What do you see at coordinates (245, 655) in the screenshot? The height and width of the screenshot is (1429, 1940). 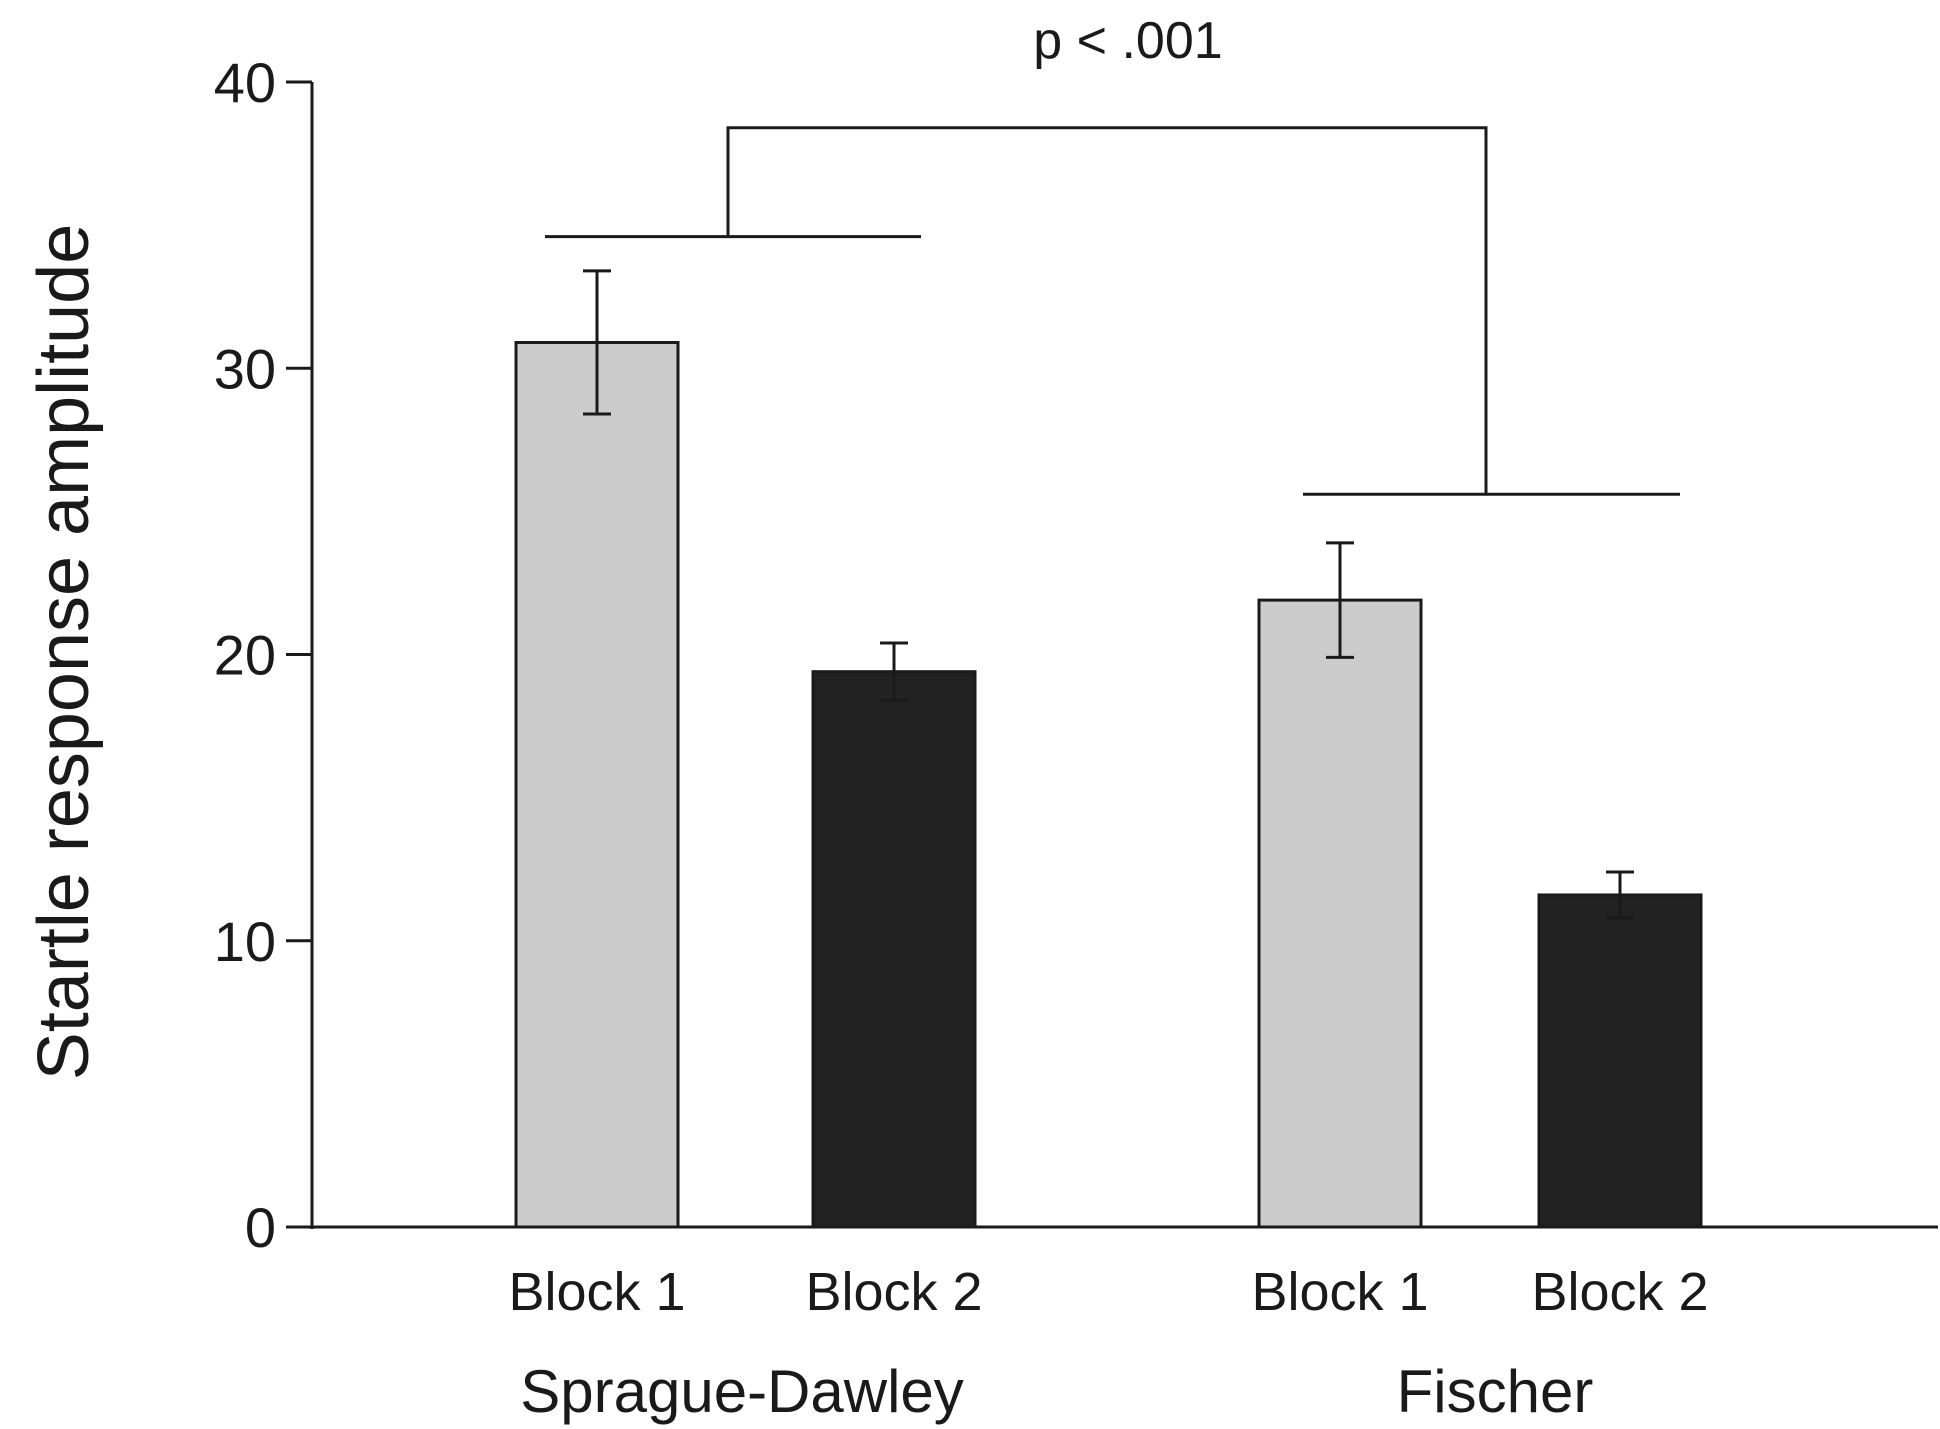 I see `y-tick-label: 20` at bounding box center [245, 655].